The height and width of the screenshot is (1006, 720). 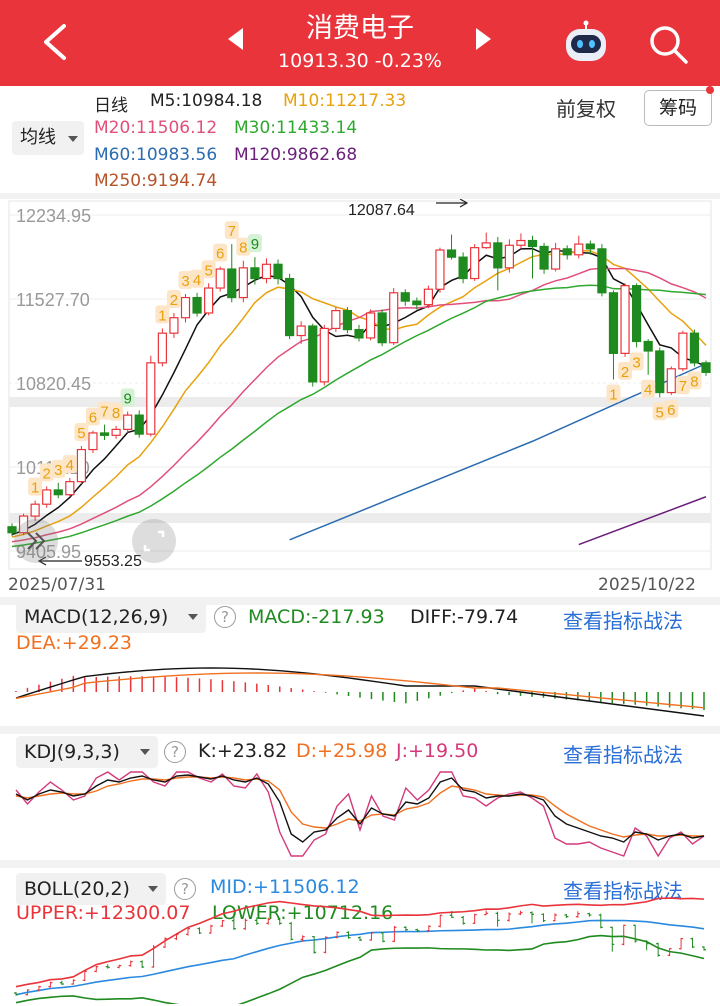 I want to click on kdj-select: KDJ(9,3,3), so click(x=87, y=752).